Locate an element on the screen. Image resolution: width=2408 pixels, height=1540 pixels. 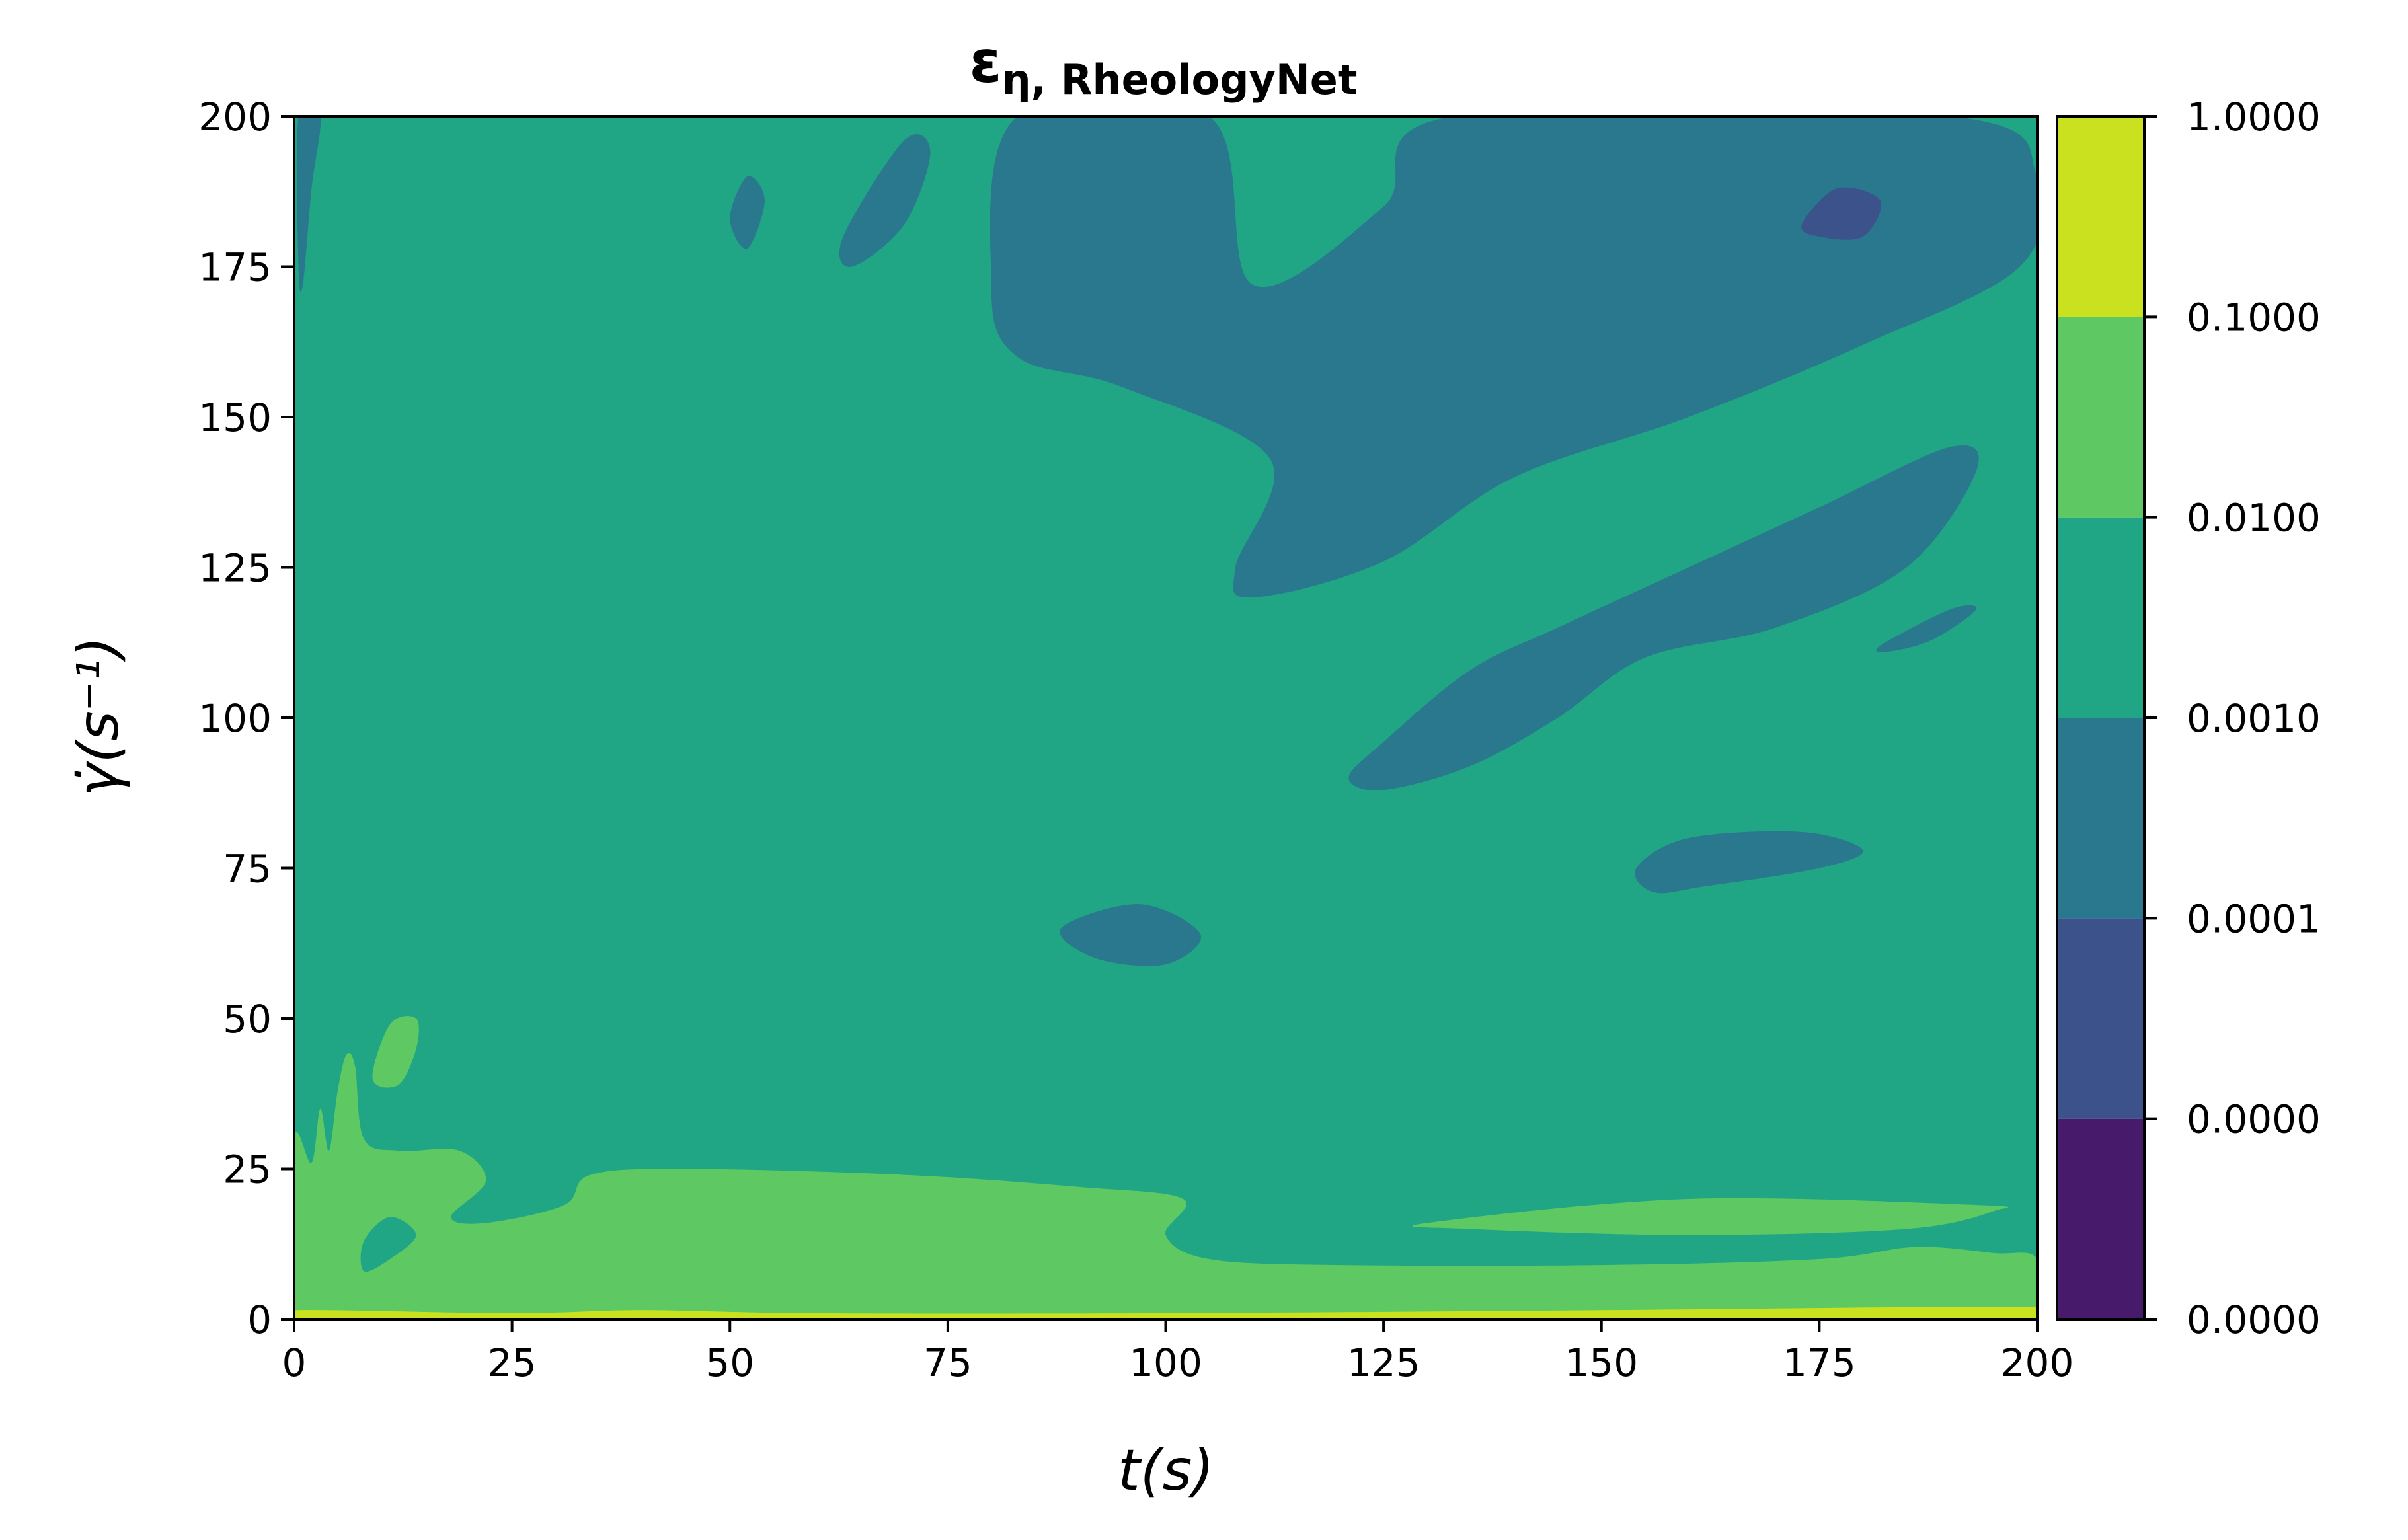
y-tick-label: 0 is located at coordinates (259, 1319).